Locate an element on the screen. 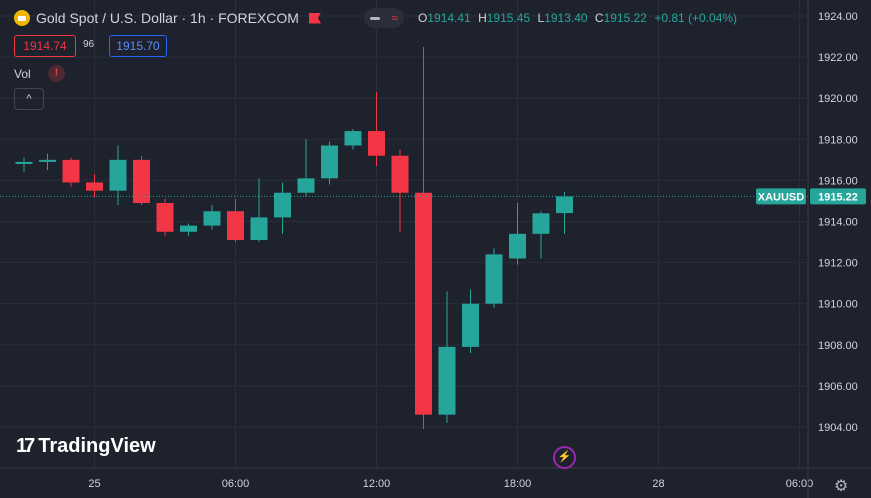 Image resolution: width=871 pixels, height=498 pixels. open-value: 1914.41 is located at coordinates (449, 18).